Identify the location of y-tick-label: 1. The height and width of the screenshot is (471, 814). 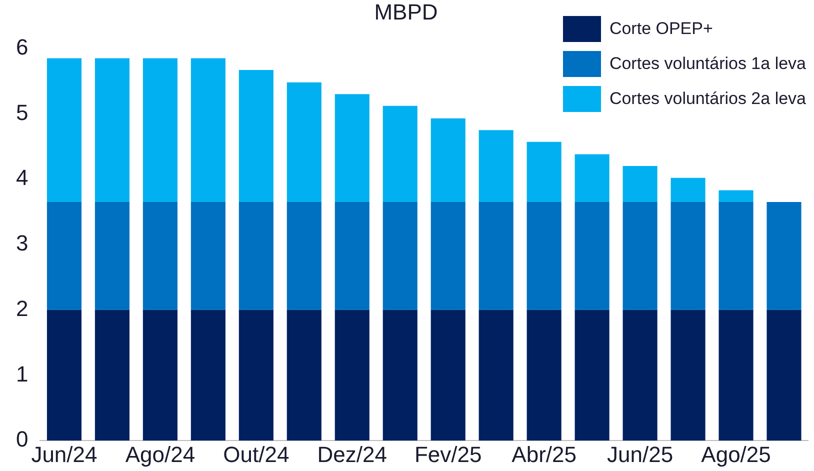
(22, 373).